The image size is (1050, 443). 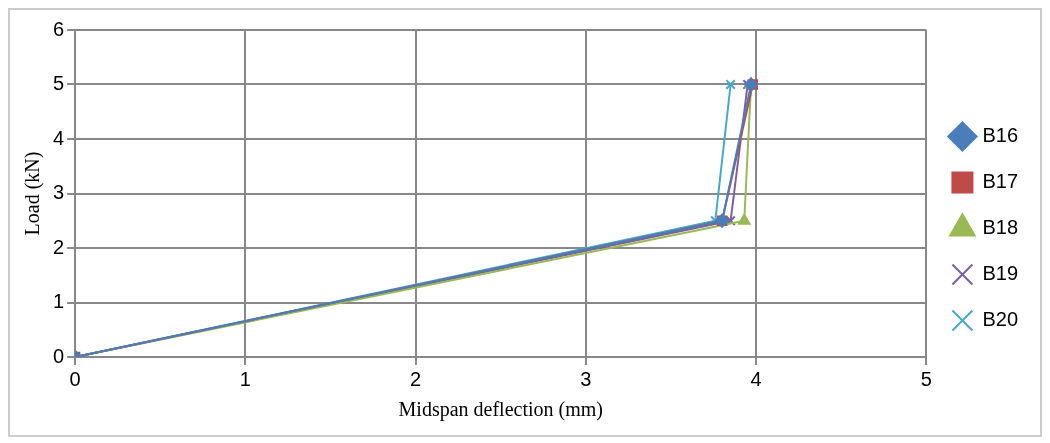 What do you see at coordinates (1000, 227) in the screenshot?
I see `legend-label: B18` at bounding box center [1000, 227].